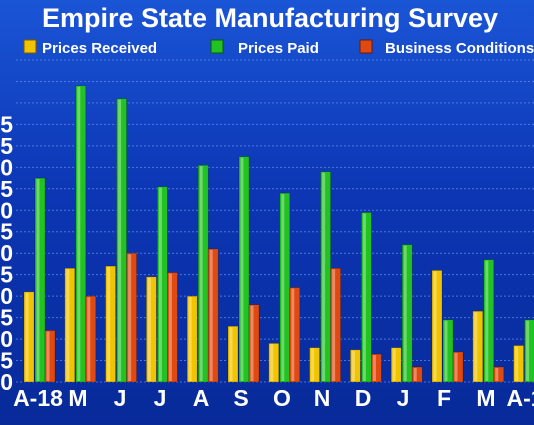 The image size is (534, 425). What do you see at coordinates (282, 398) in the screenshot?
I see `x-tick-label: O` at bounding box center [282, 398].